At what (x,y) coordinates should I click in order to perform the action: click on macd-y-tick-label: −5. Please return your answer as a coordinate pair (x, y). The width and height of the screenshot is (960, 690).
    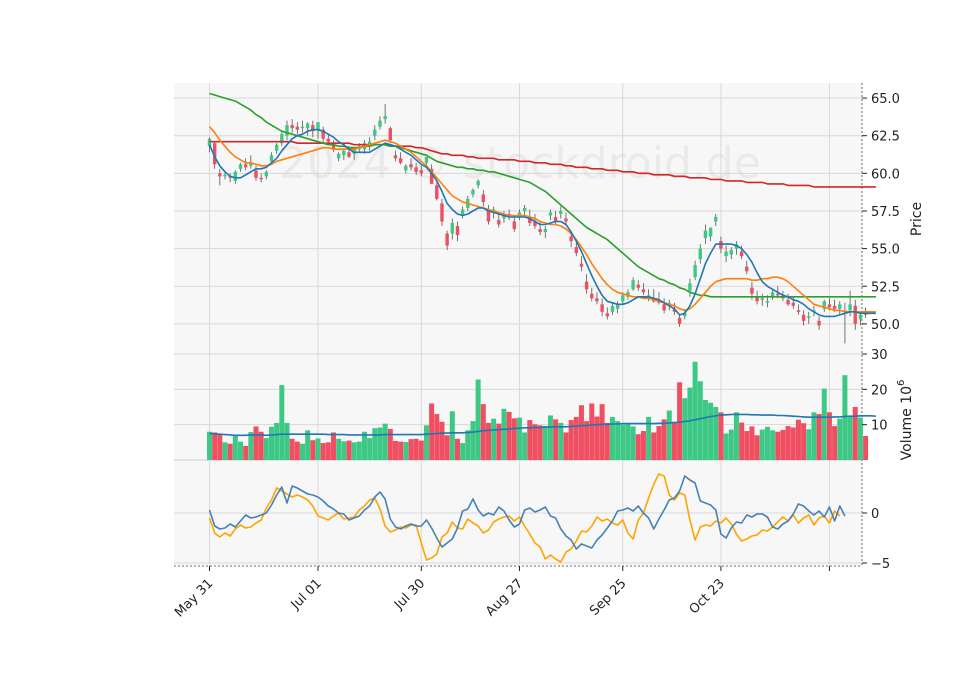
    Looking at the image, I should click on (880, 564).